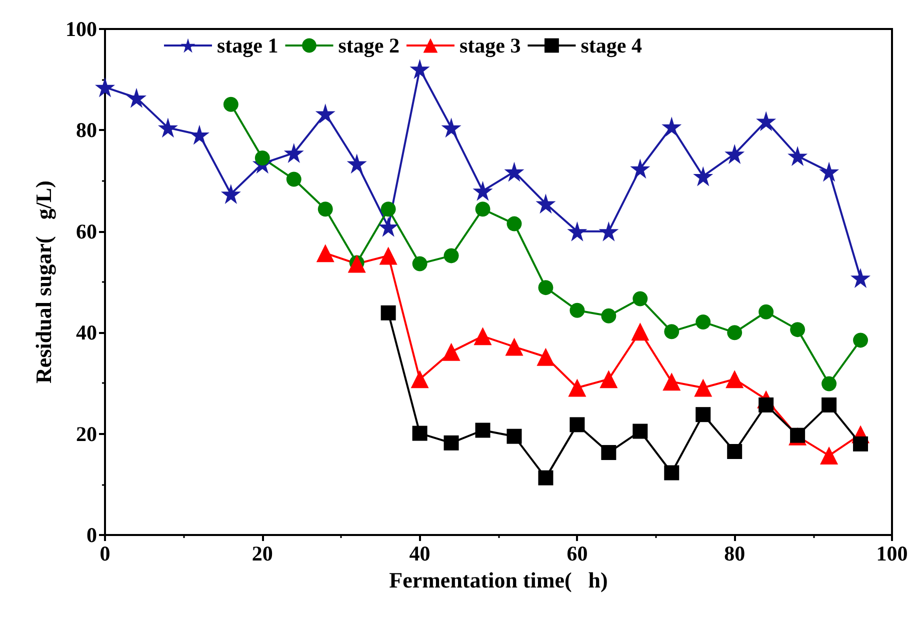 This screenshot has height=617, width=923. What do you see at coordinates (735, 554) in the screenshot?
I see `x-tick-label: 80` at bounding box center [735, 554].